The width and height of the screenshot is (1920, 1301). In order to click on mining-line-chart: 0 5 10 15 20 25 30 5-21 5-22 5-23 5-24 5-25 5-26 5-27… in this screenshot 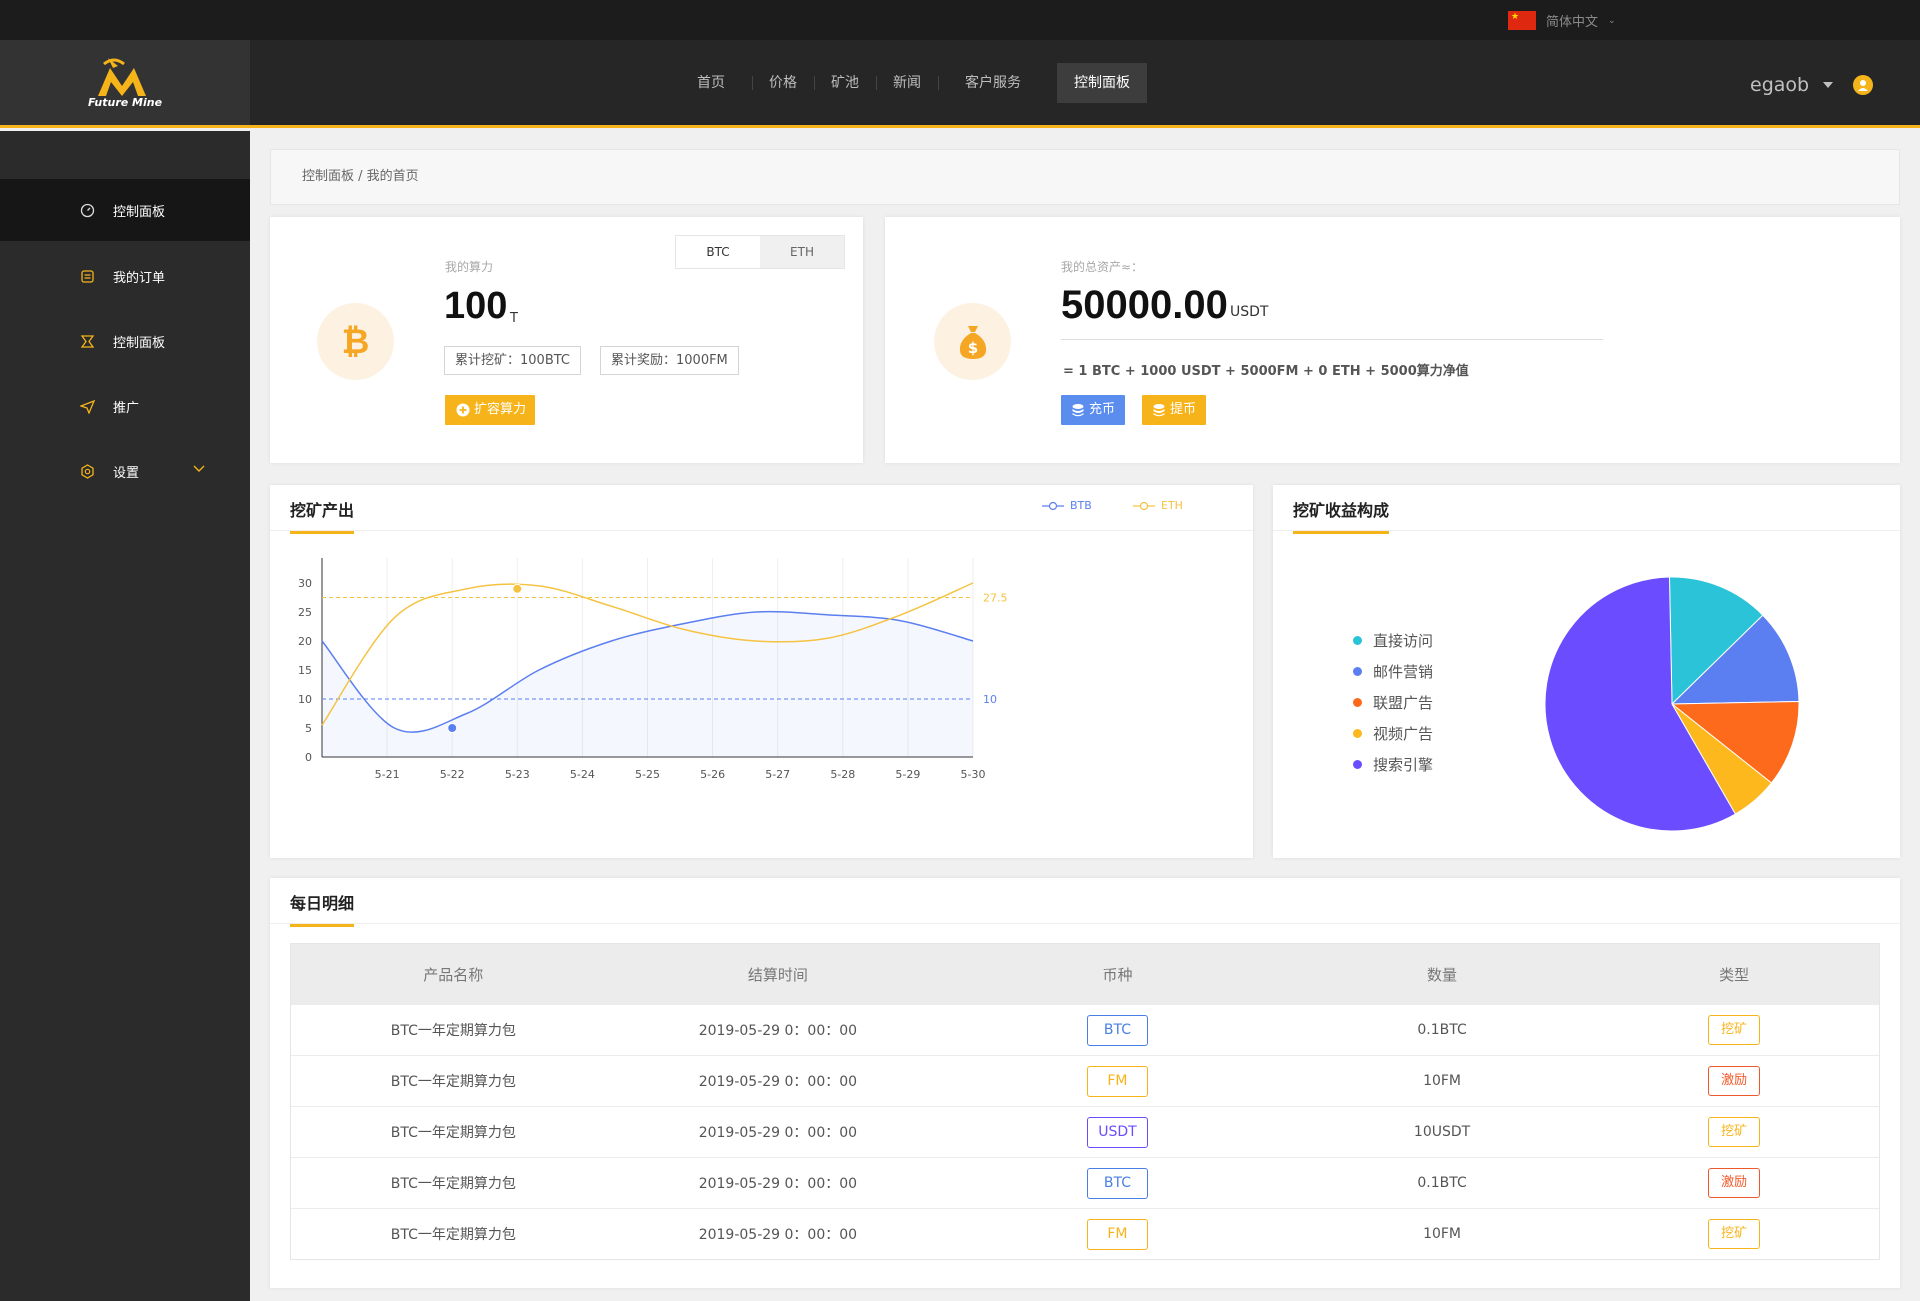, I will do `click(653, 669)`.